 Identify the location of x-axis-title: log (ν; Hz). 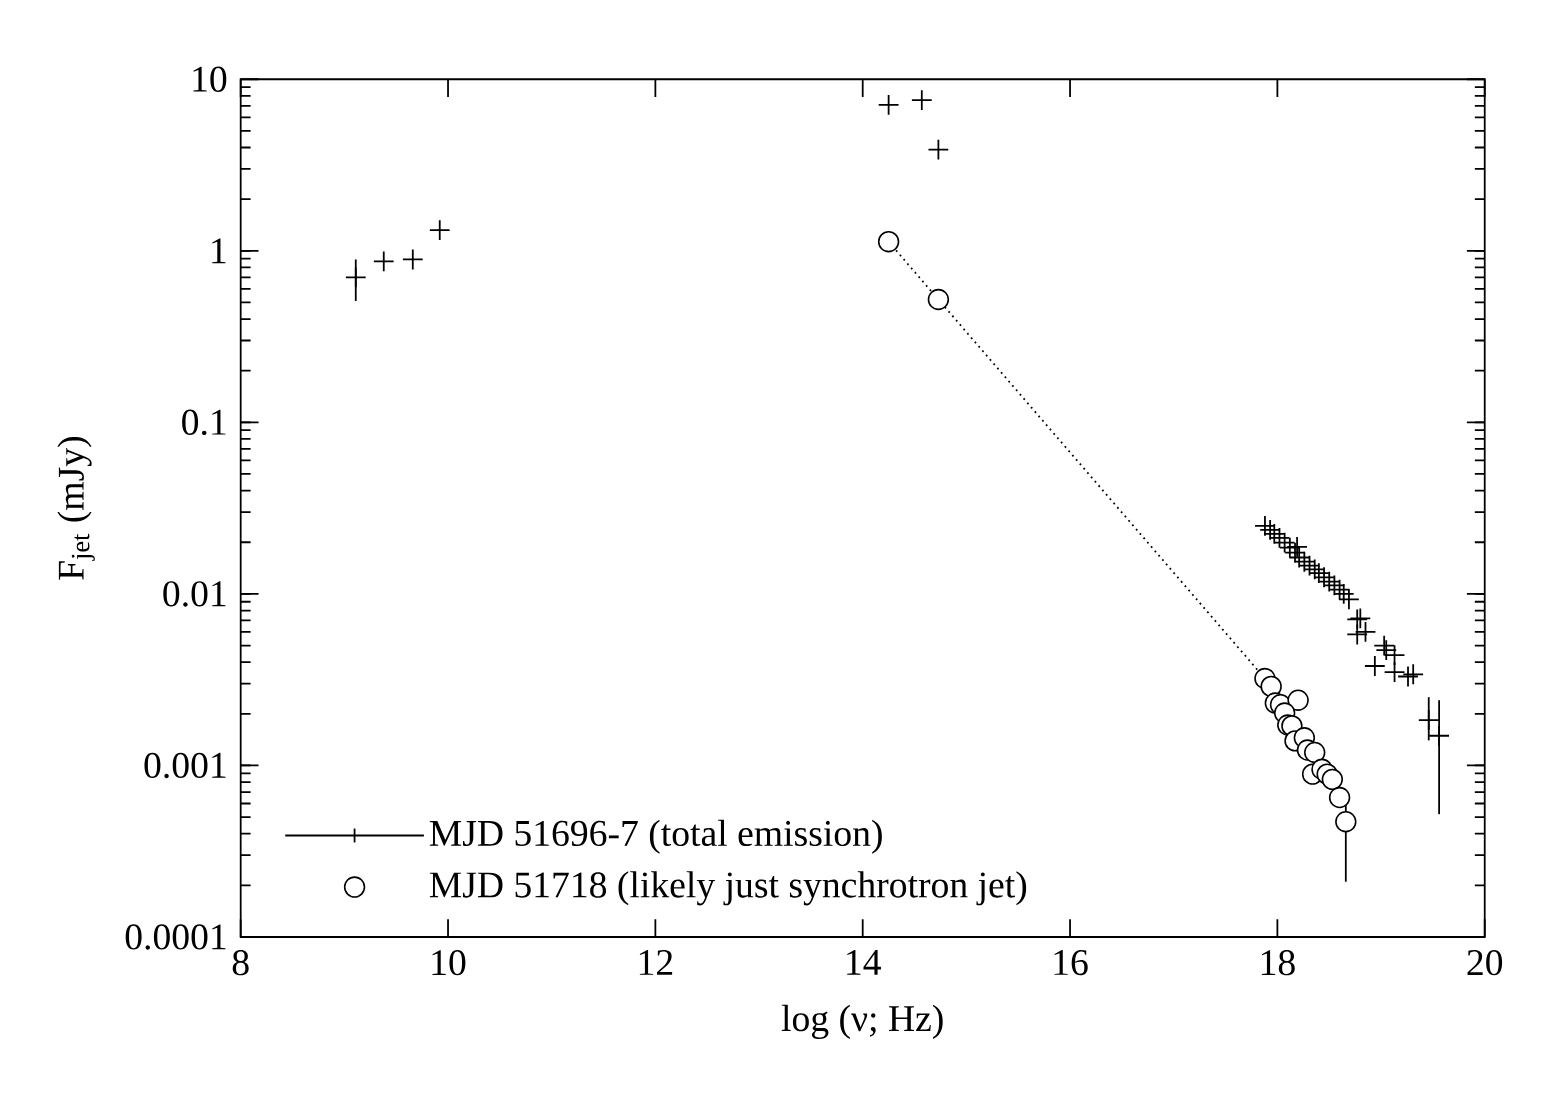
(862, 1021).